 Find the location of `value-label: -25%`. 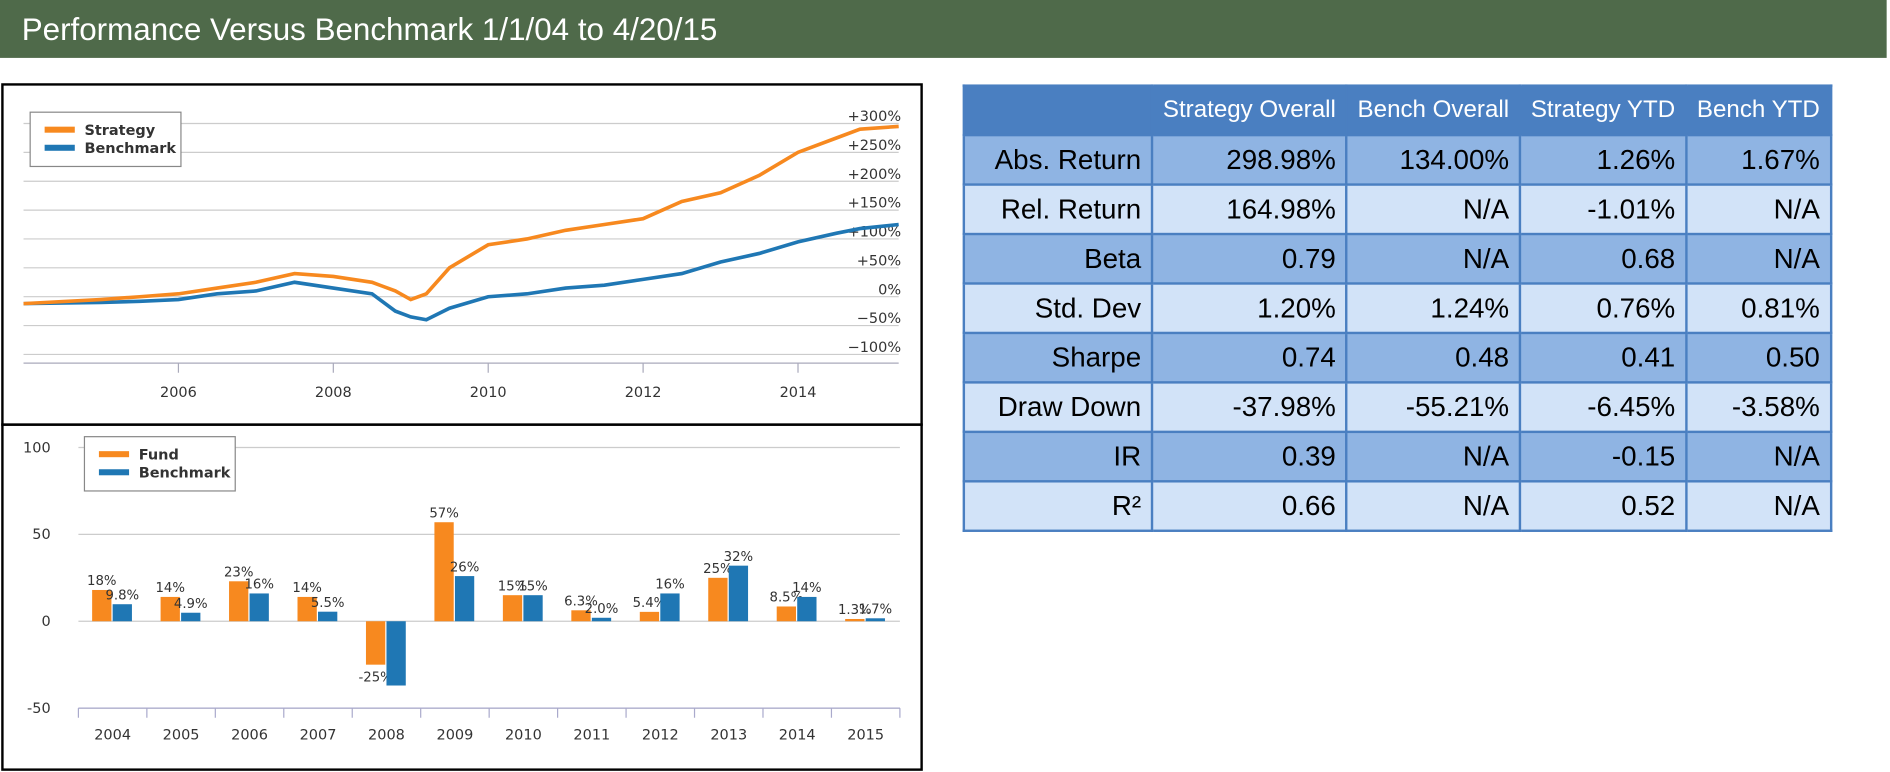

value-label: -25% is located at coordinates (375, 678).